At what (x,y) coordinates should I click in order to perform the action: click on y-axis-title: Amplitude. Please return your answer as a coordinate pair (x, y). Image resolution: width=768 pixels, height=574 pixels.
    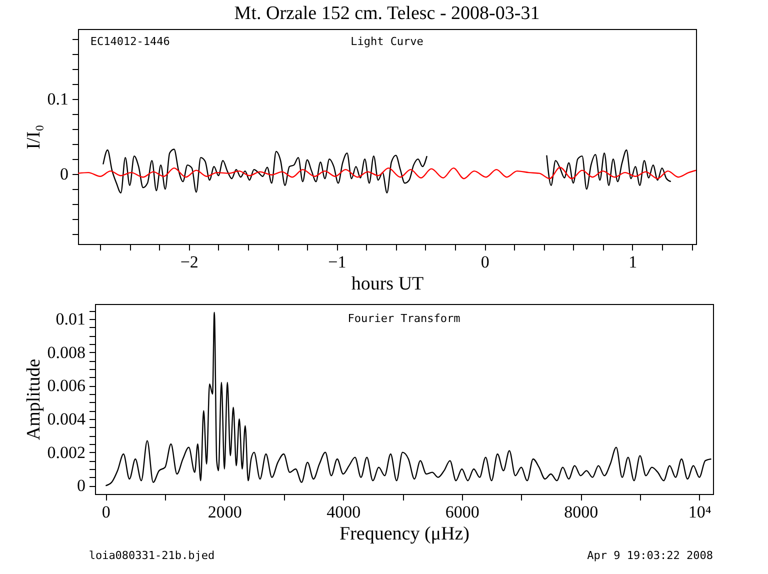
    Looking at the image, I should click on (33, 399).